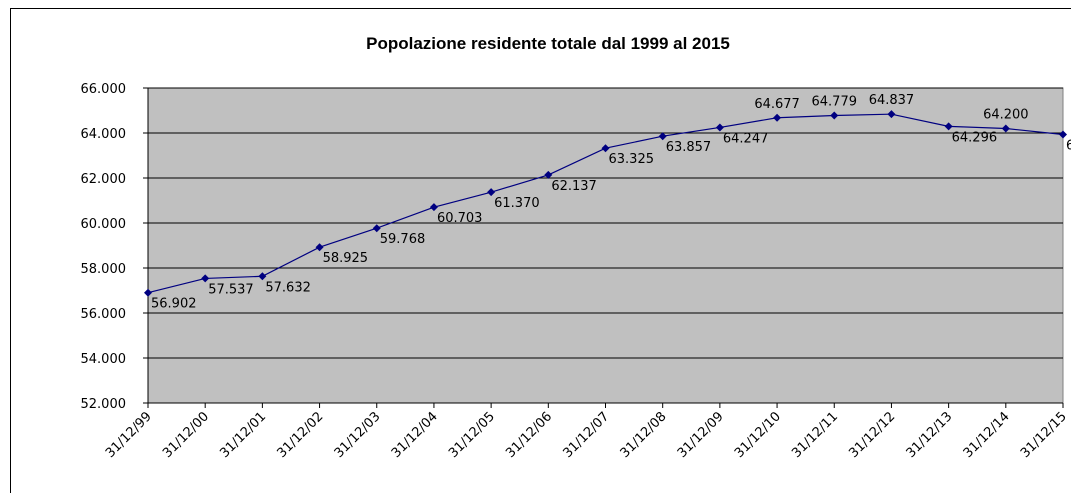 Image resolution: width=1071 pixels, height=493 pixels. I want to click on y-tick-label: 52.000, so click(104, 404).